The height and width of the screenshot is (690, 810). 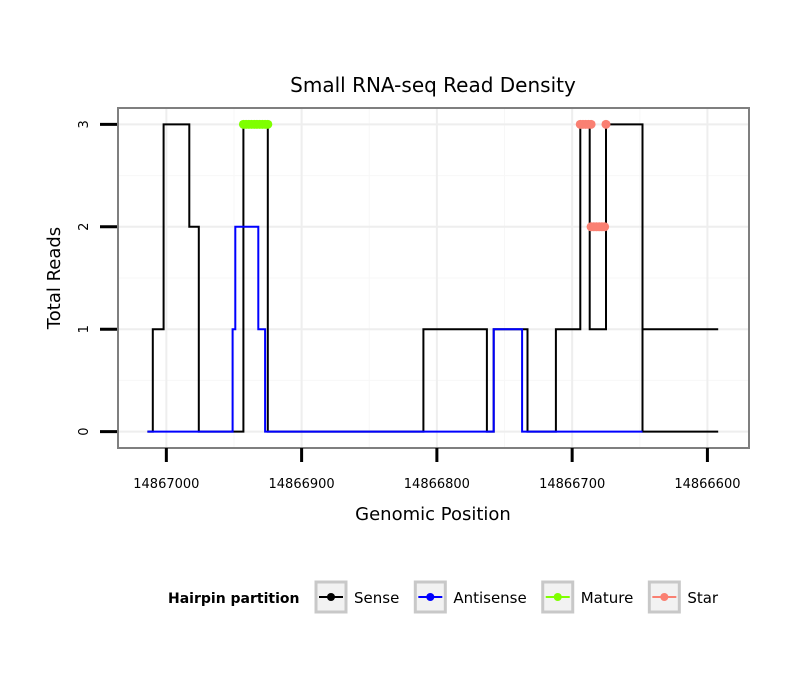 What do you see at coordinates (54, 278) in the screenshot?
I see `y-axis-label: Total Reads` at bounding box center [54, 278].